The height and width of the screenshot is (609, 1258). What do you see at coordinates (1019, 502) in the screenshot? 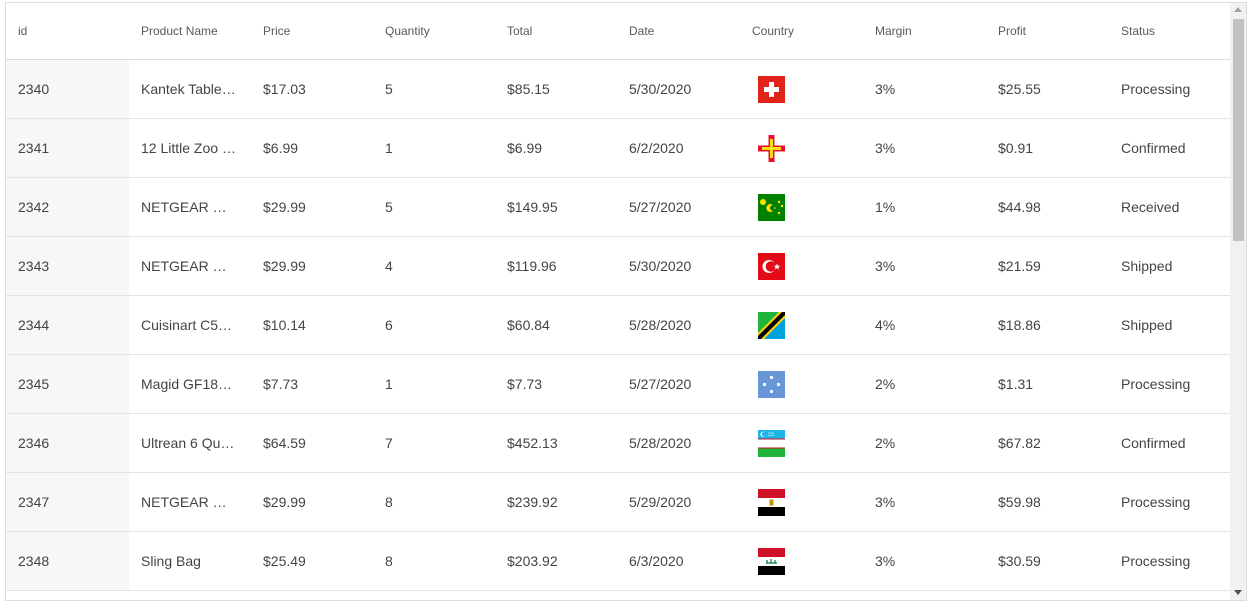
I see `cell-profit: $59.98` at bounding box center [1019, 502].